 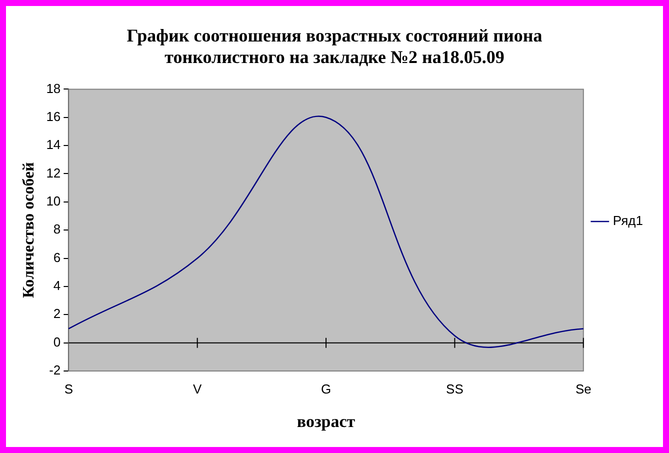 I want to click on x-tick-label: V, so click(x=197, y=388).